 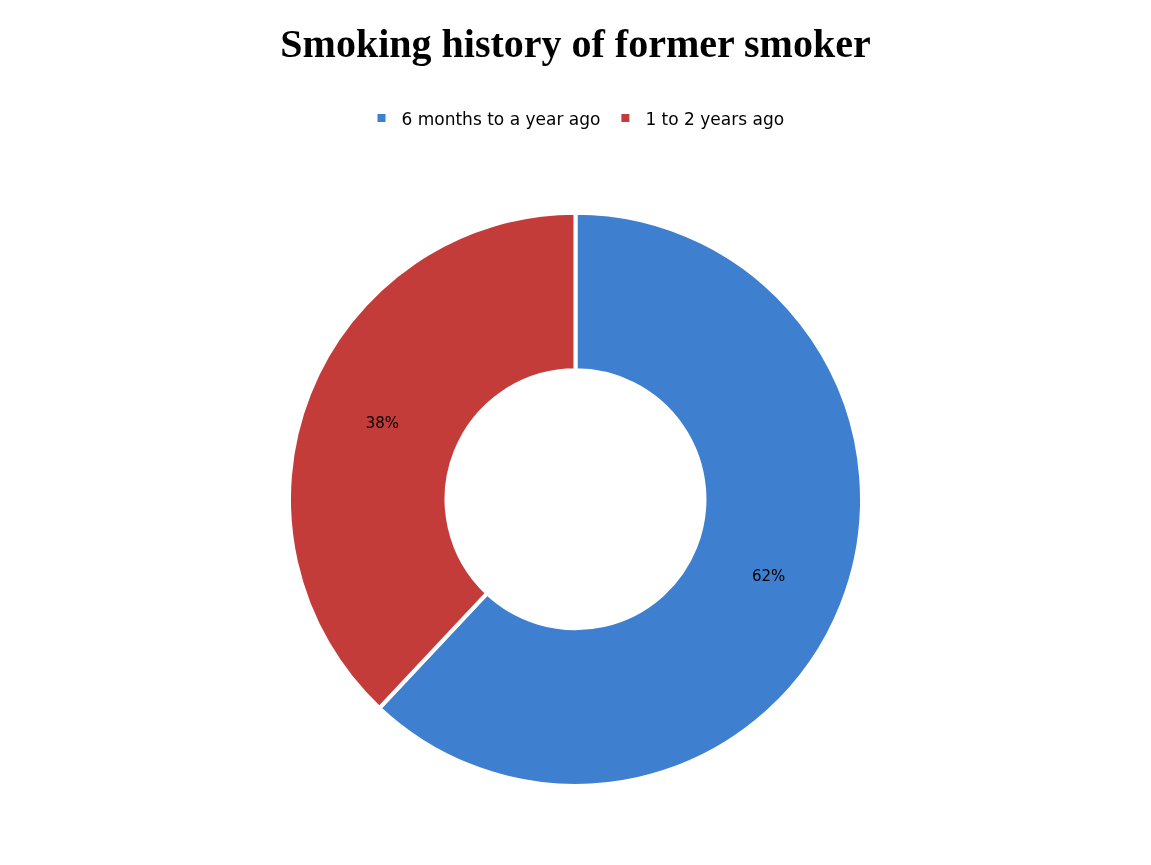 What do you see at coordinates (501, 118) in the screenshot?
I see `legend-label: 6 months to a year ago` at bounding box center [501, 118].